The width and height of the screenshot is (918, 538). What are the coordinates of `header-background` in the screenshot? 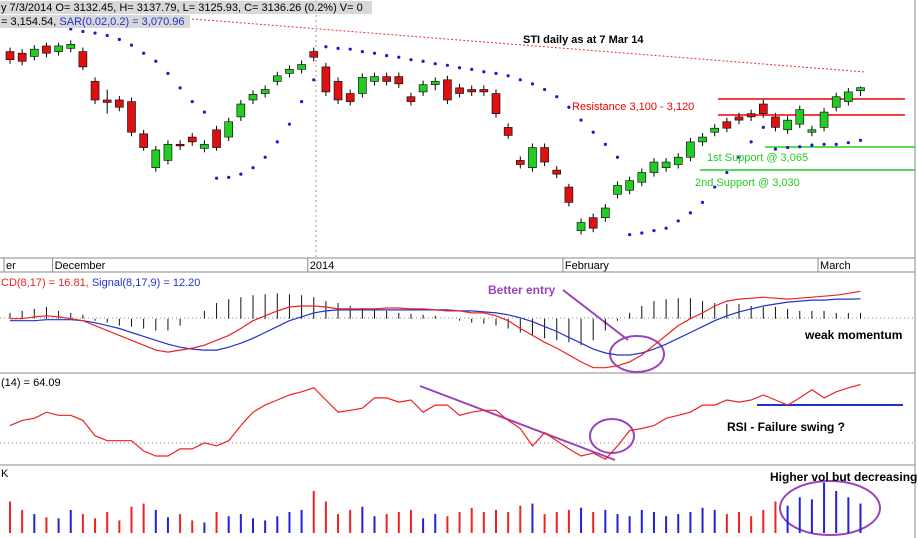 It's located at (186, 7).